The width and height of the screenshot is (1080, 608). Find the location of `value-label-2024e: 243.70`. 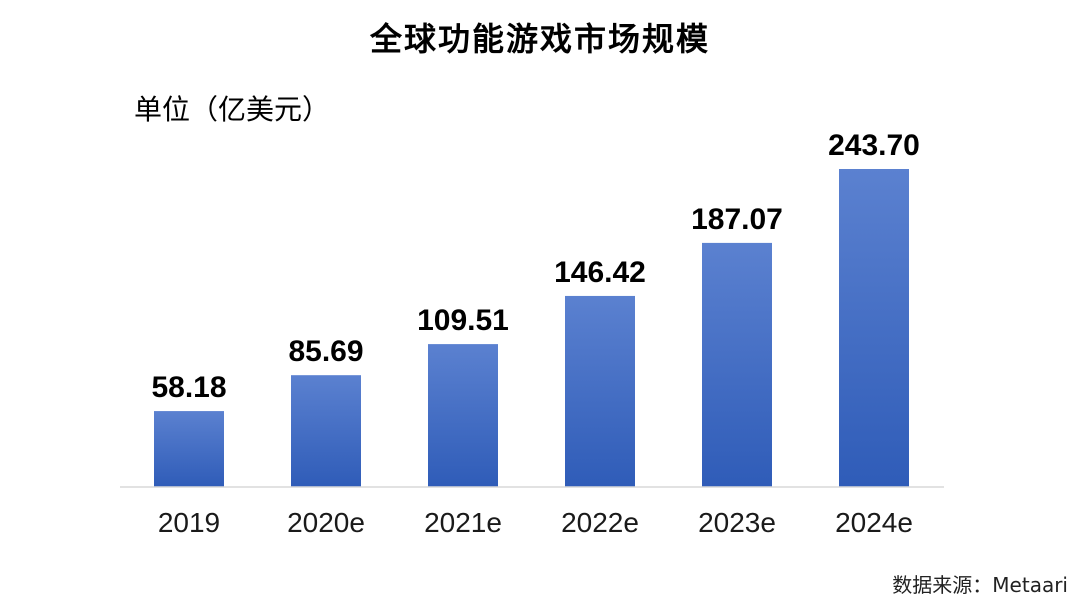

value-label-2024e: 243.70 is located at coordinates (874, 145).